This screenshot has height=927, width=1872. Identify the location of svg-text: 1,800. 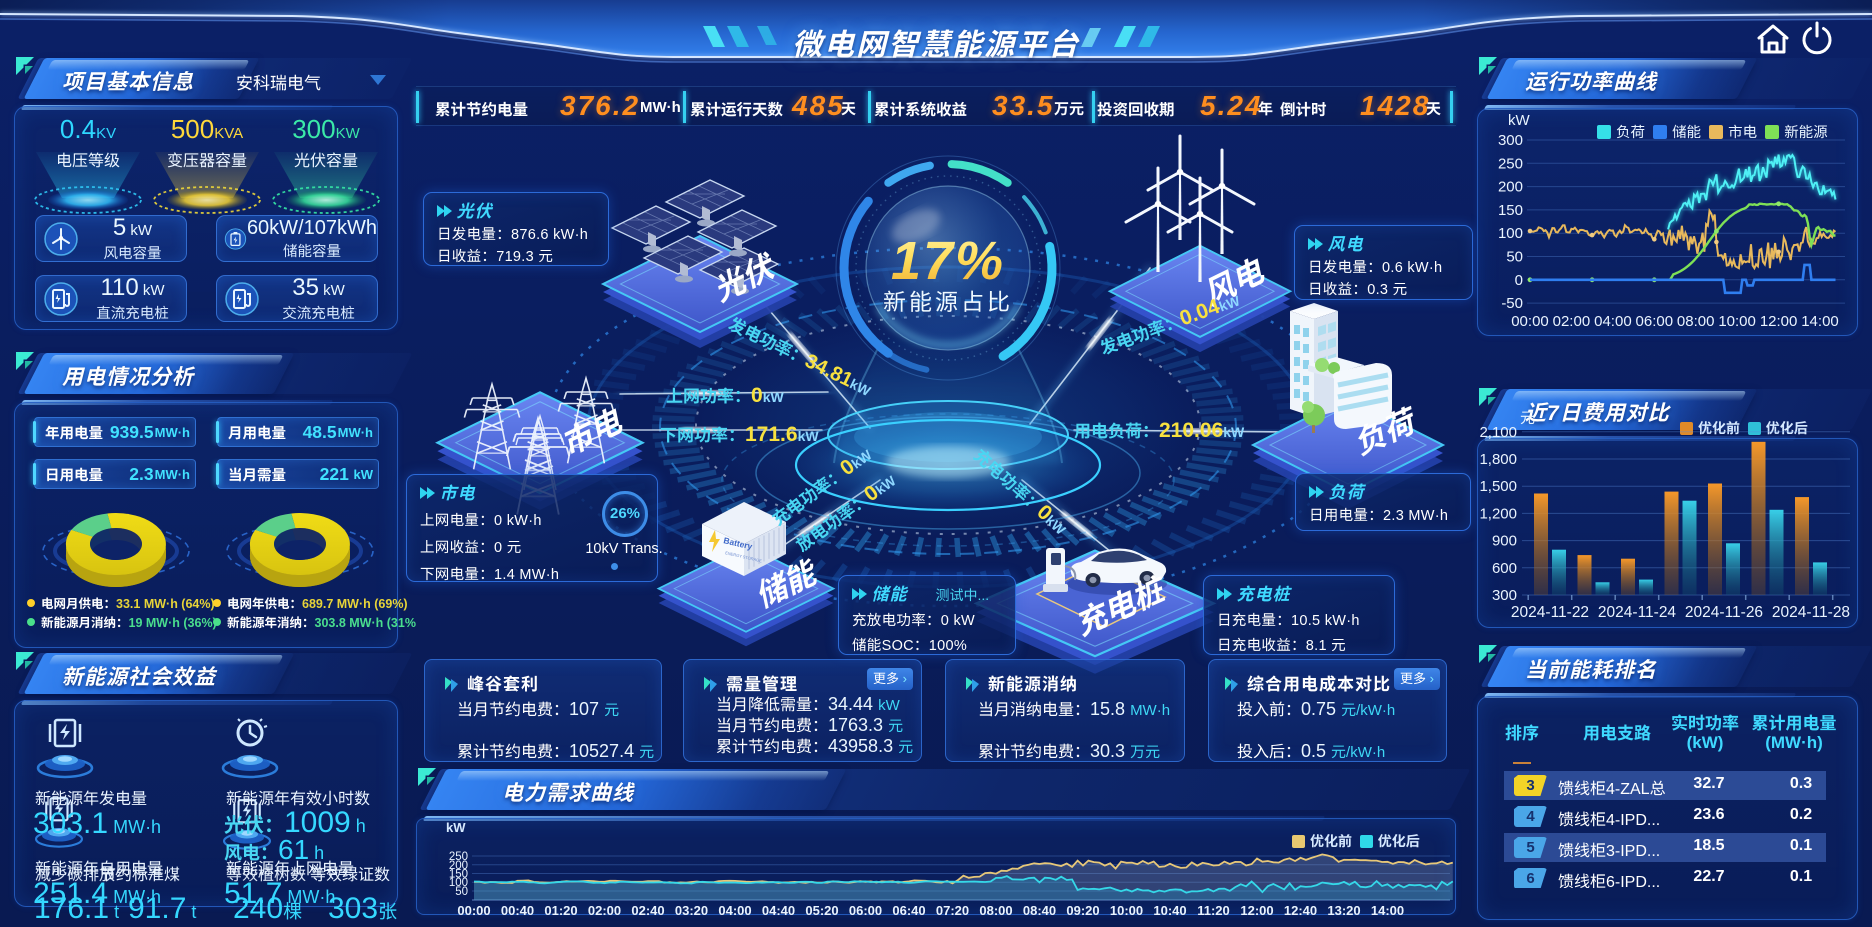
(1498, 459).